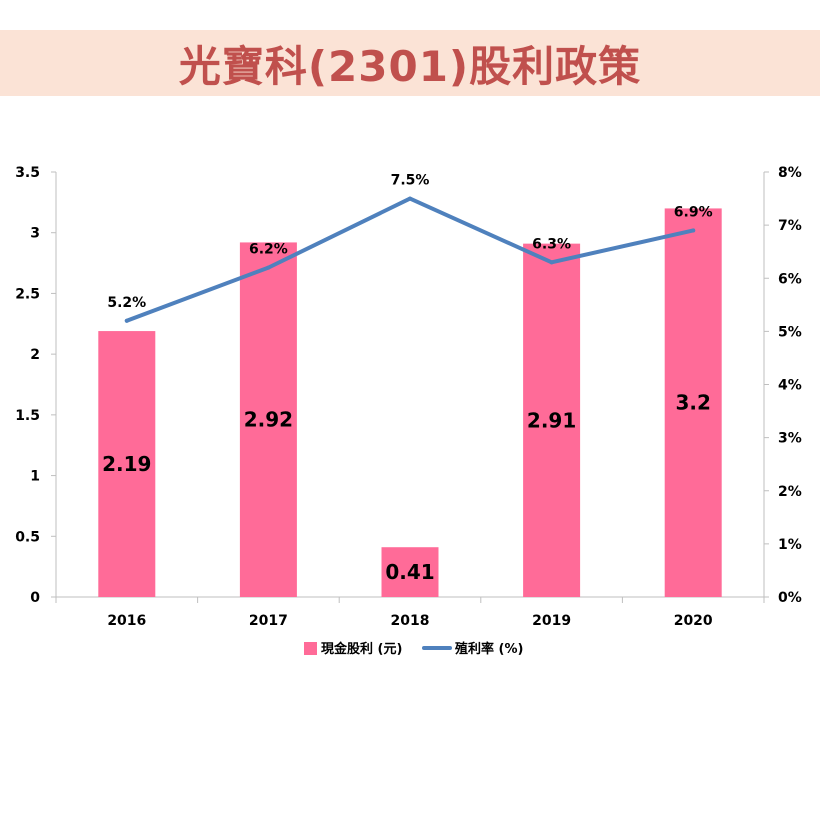 This screenshot has width=820, height=820. Describe the element at coordinates (790, 226) in the screenshot. I see `right-tick-label: 7%` at that location.